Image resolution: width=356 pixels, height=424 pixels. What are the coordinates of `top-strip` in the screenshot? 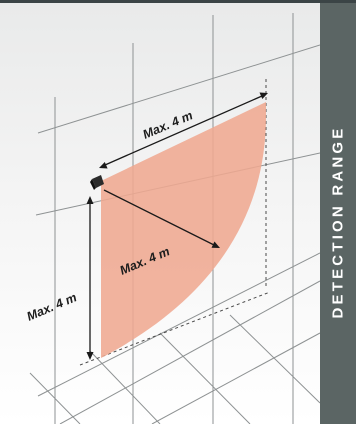 It's located at (178, 1).